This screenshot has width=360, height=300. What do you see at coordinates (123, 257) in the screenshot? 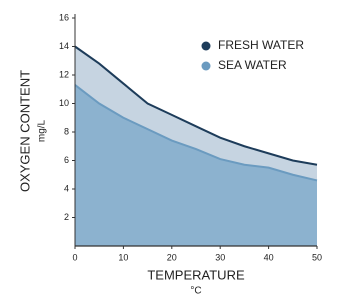
I see `x-tick-label: 10` at bounding box center [123, 257].